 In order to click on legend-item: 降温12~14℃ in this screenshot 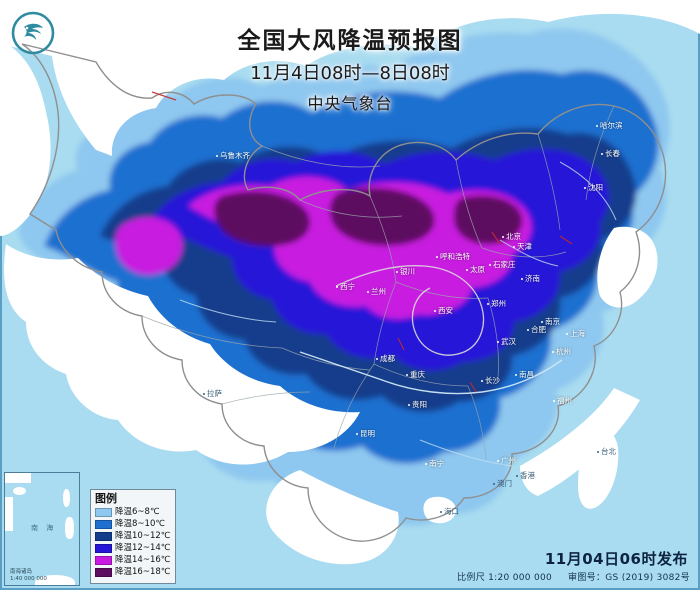, I will do `click(133, 548)`.